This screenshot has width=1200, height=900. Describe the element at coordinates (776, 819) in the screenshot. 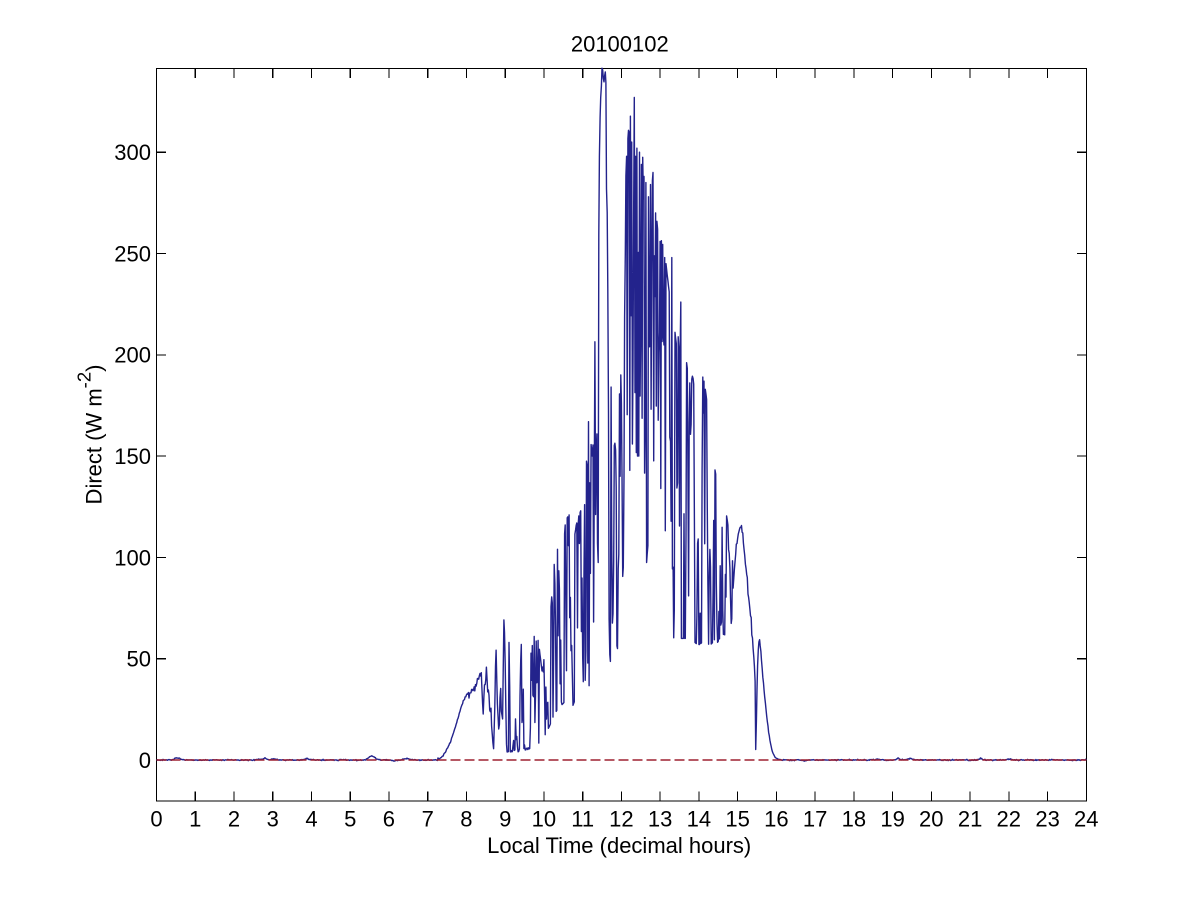

I see `svg-text: 16` at that location.